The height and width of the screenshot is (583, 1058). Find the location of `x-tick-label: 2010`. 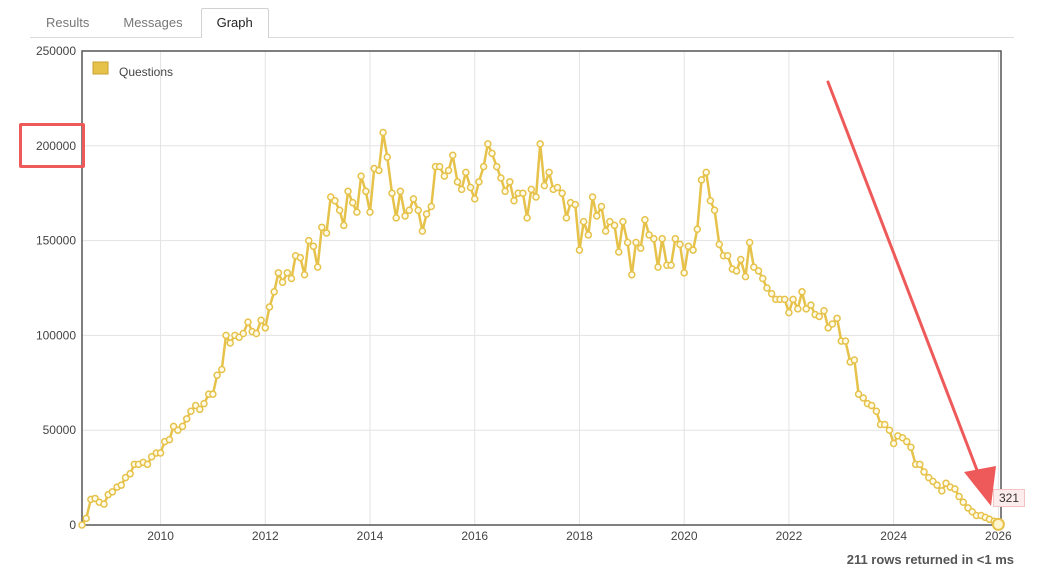

x-tick-label: 2010 is located at coordinates (160, 536).